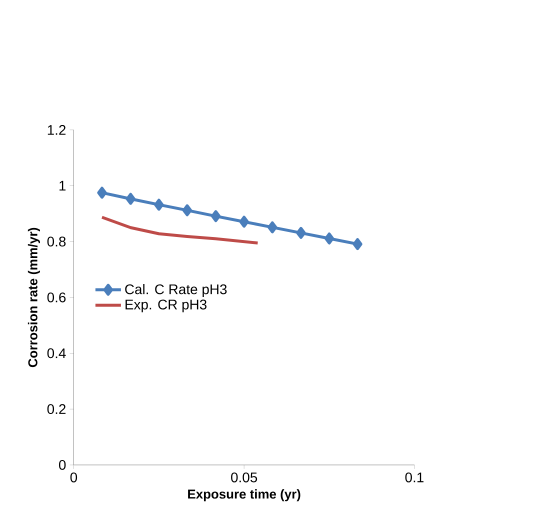 The image size is (533, 519). I want to click on y-tick-label: 0.4, so click(56, 353).